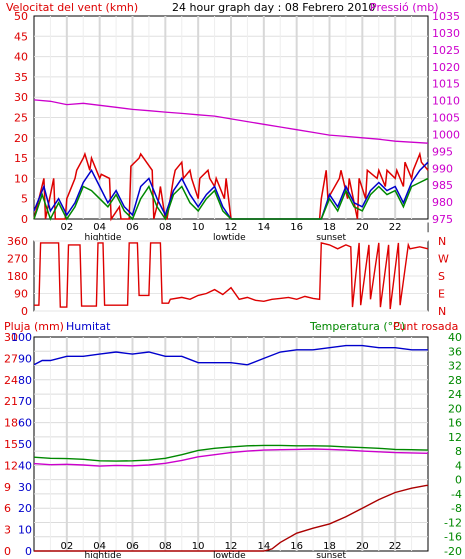  Describe the element at coordinates (11, 337) in the screenshot. I see `rain-ytick-30: 30` at that location.